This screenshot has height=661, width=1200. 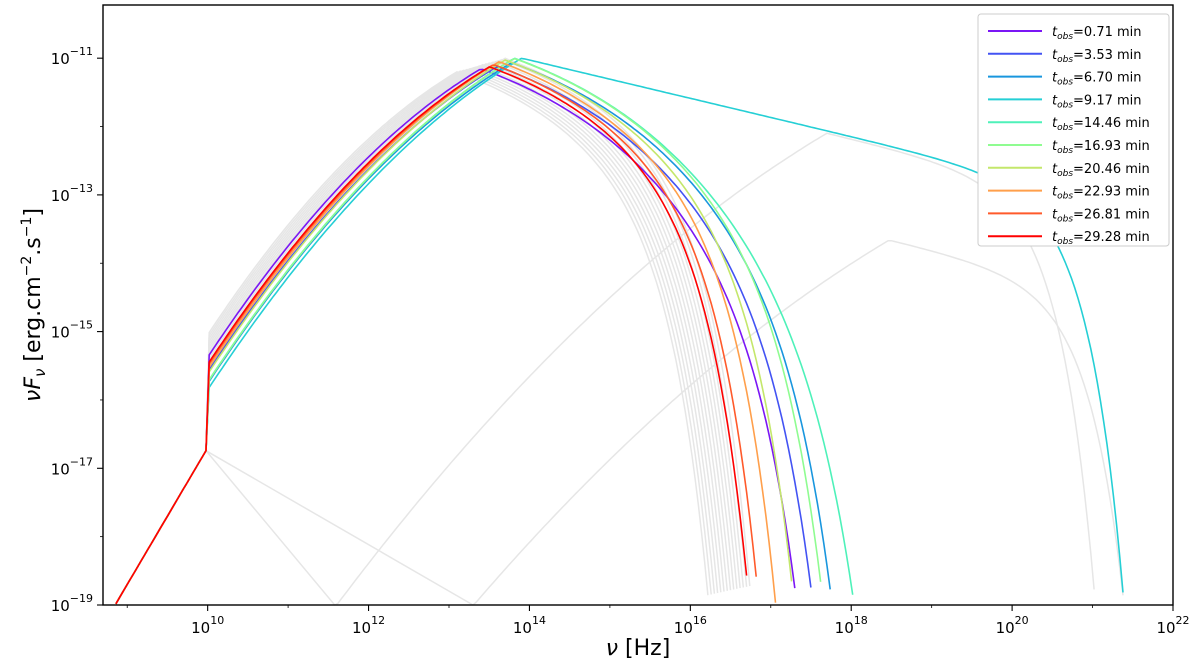 I want to click on x-axis-ticks: 1010 1012 1014 1016 1018 1020 1022, so click(x=658, y=621).